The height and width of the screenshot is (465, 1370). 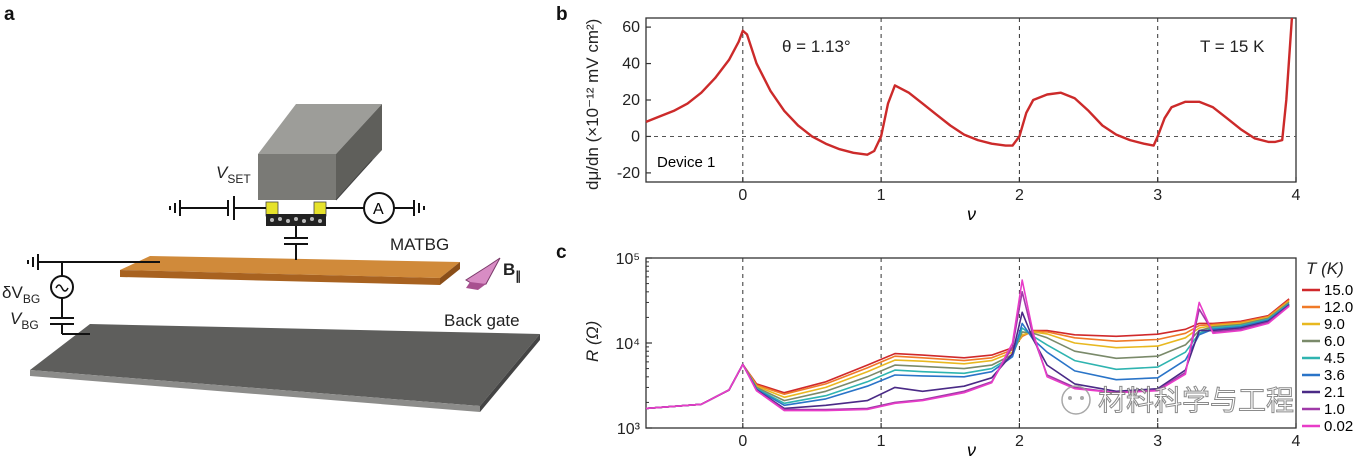 I want to click on chart-c-xtick-label: 4, so click(x=1296, y=441).